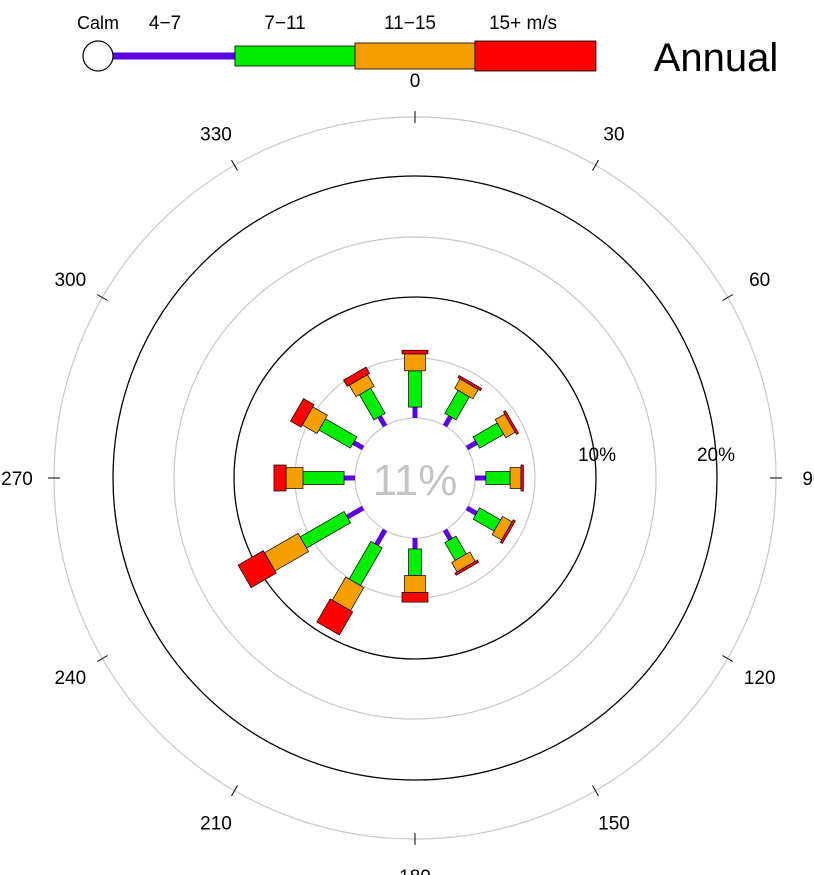 Image resolution: width=814 pixels, height=875 pixels. I want to click on angle-label-150: 150, so click(614, 824).